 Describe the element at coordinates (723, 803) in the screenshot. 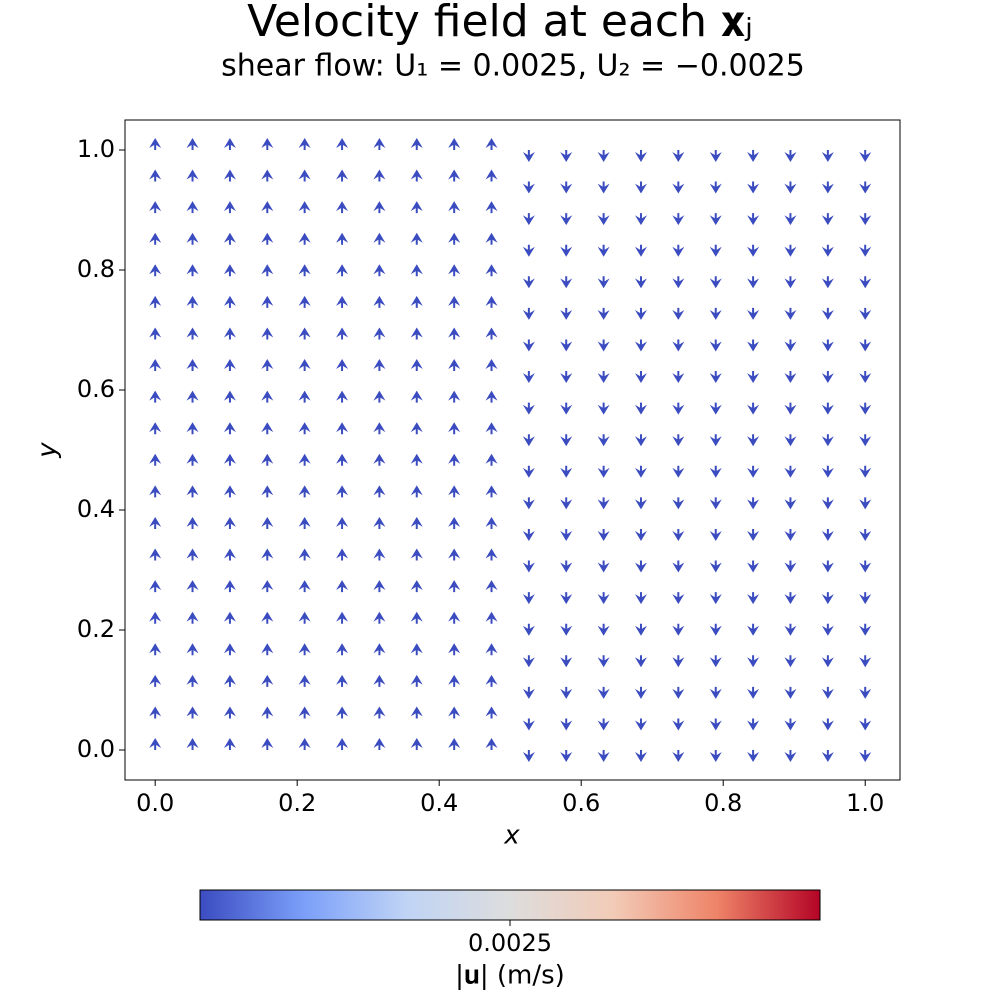

I see `x-tick-label: 0.8` at that location.